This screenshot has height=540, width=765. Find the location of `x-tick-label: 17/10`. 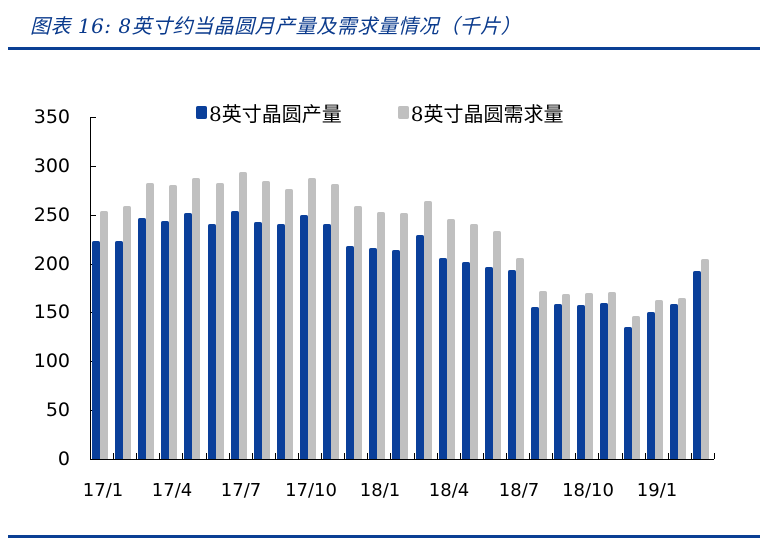

x-tick-label: 17/10 is located at coordinates (311, 490).